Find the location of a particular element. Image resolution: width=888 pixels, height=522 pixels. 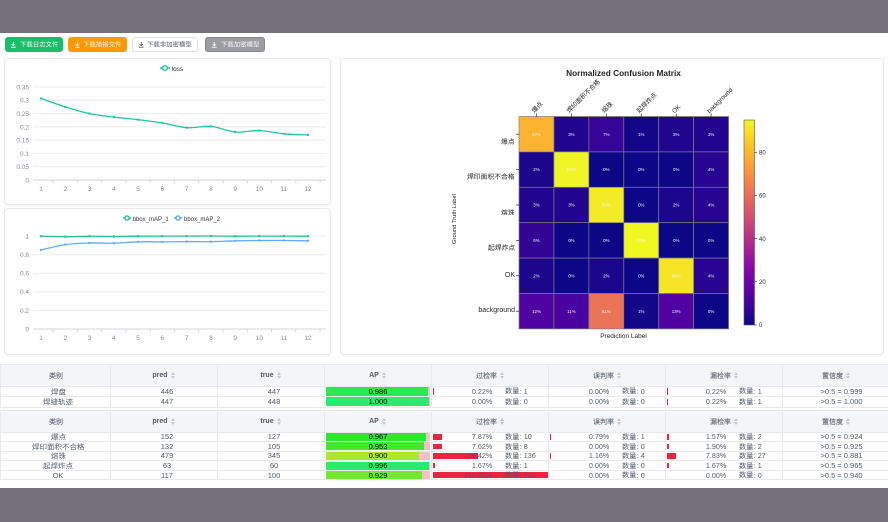

svg-text: 60 is located at coordinates (762, 197).